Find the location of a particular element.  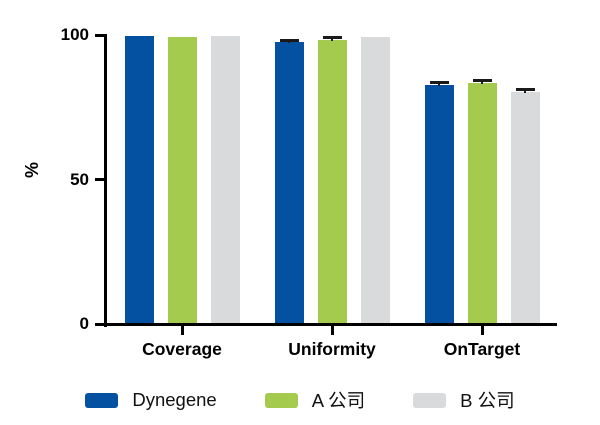

legend-label-company-b: B 公司 is located at coordinates (487, 400).